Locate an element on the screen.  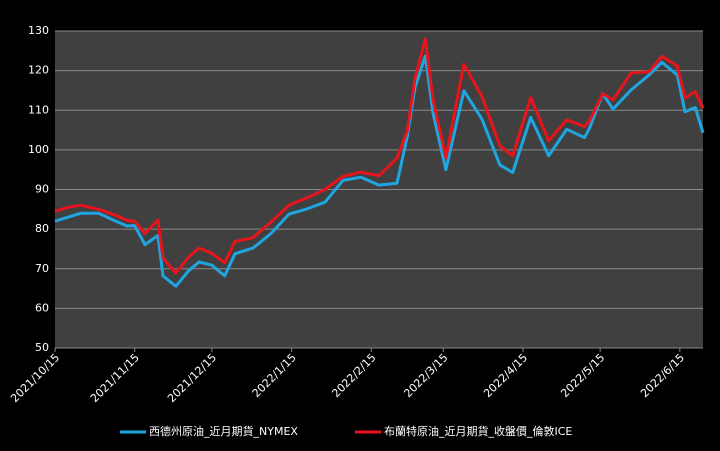
legend-label: 西德州原油_近月期貨_NYMEX is located at coordinates (223, 431).